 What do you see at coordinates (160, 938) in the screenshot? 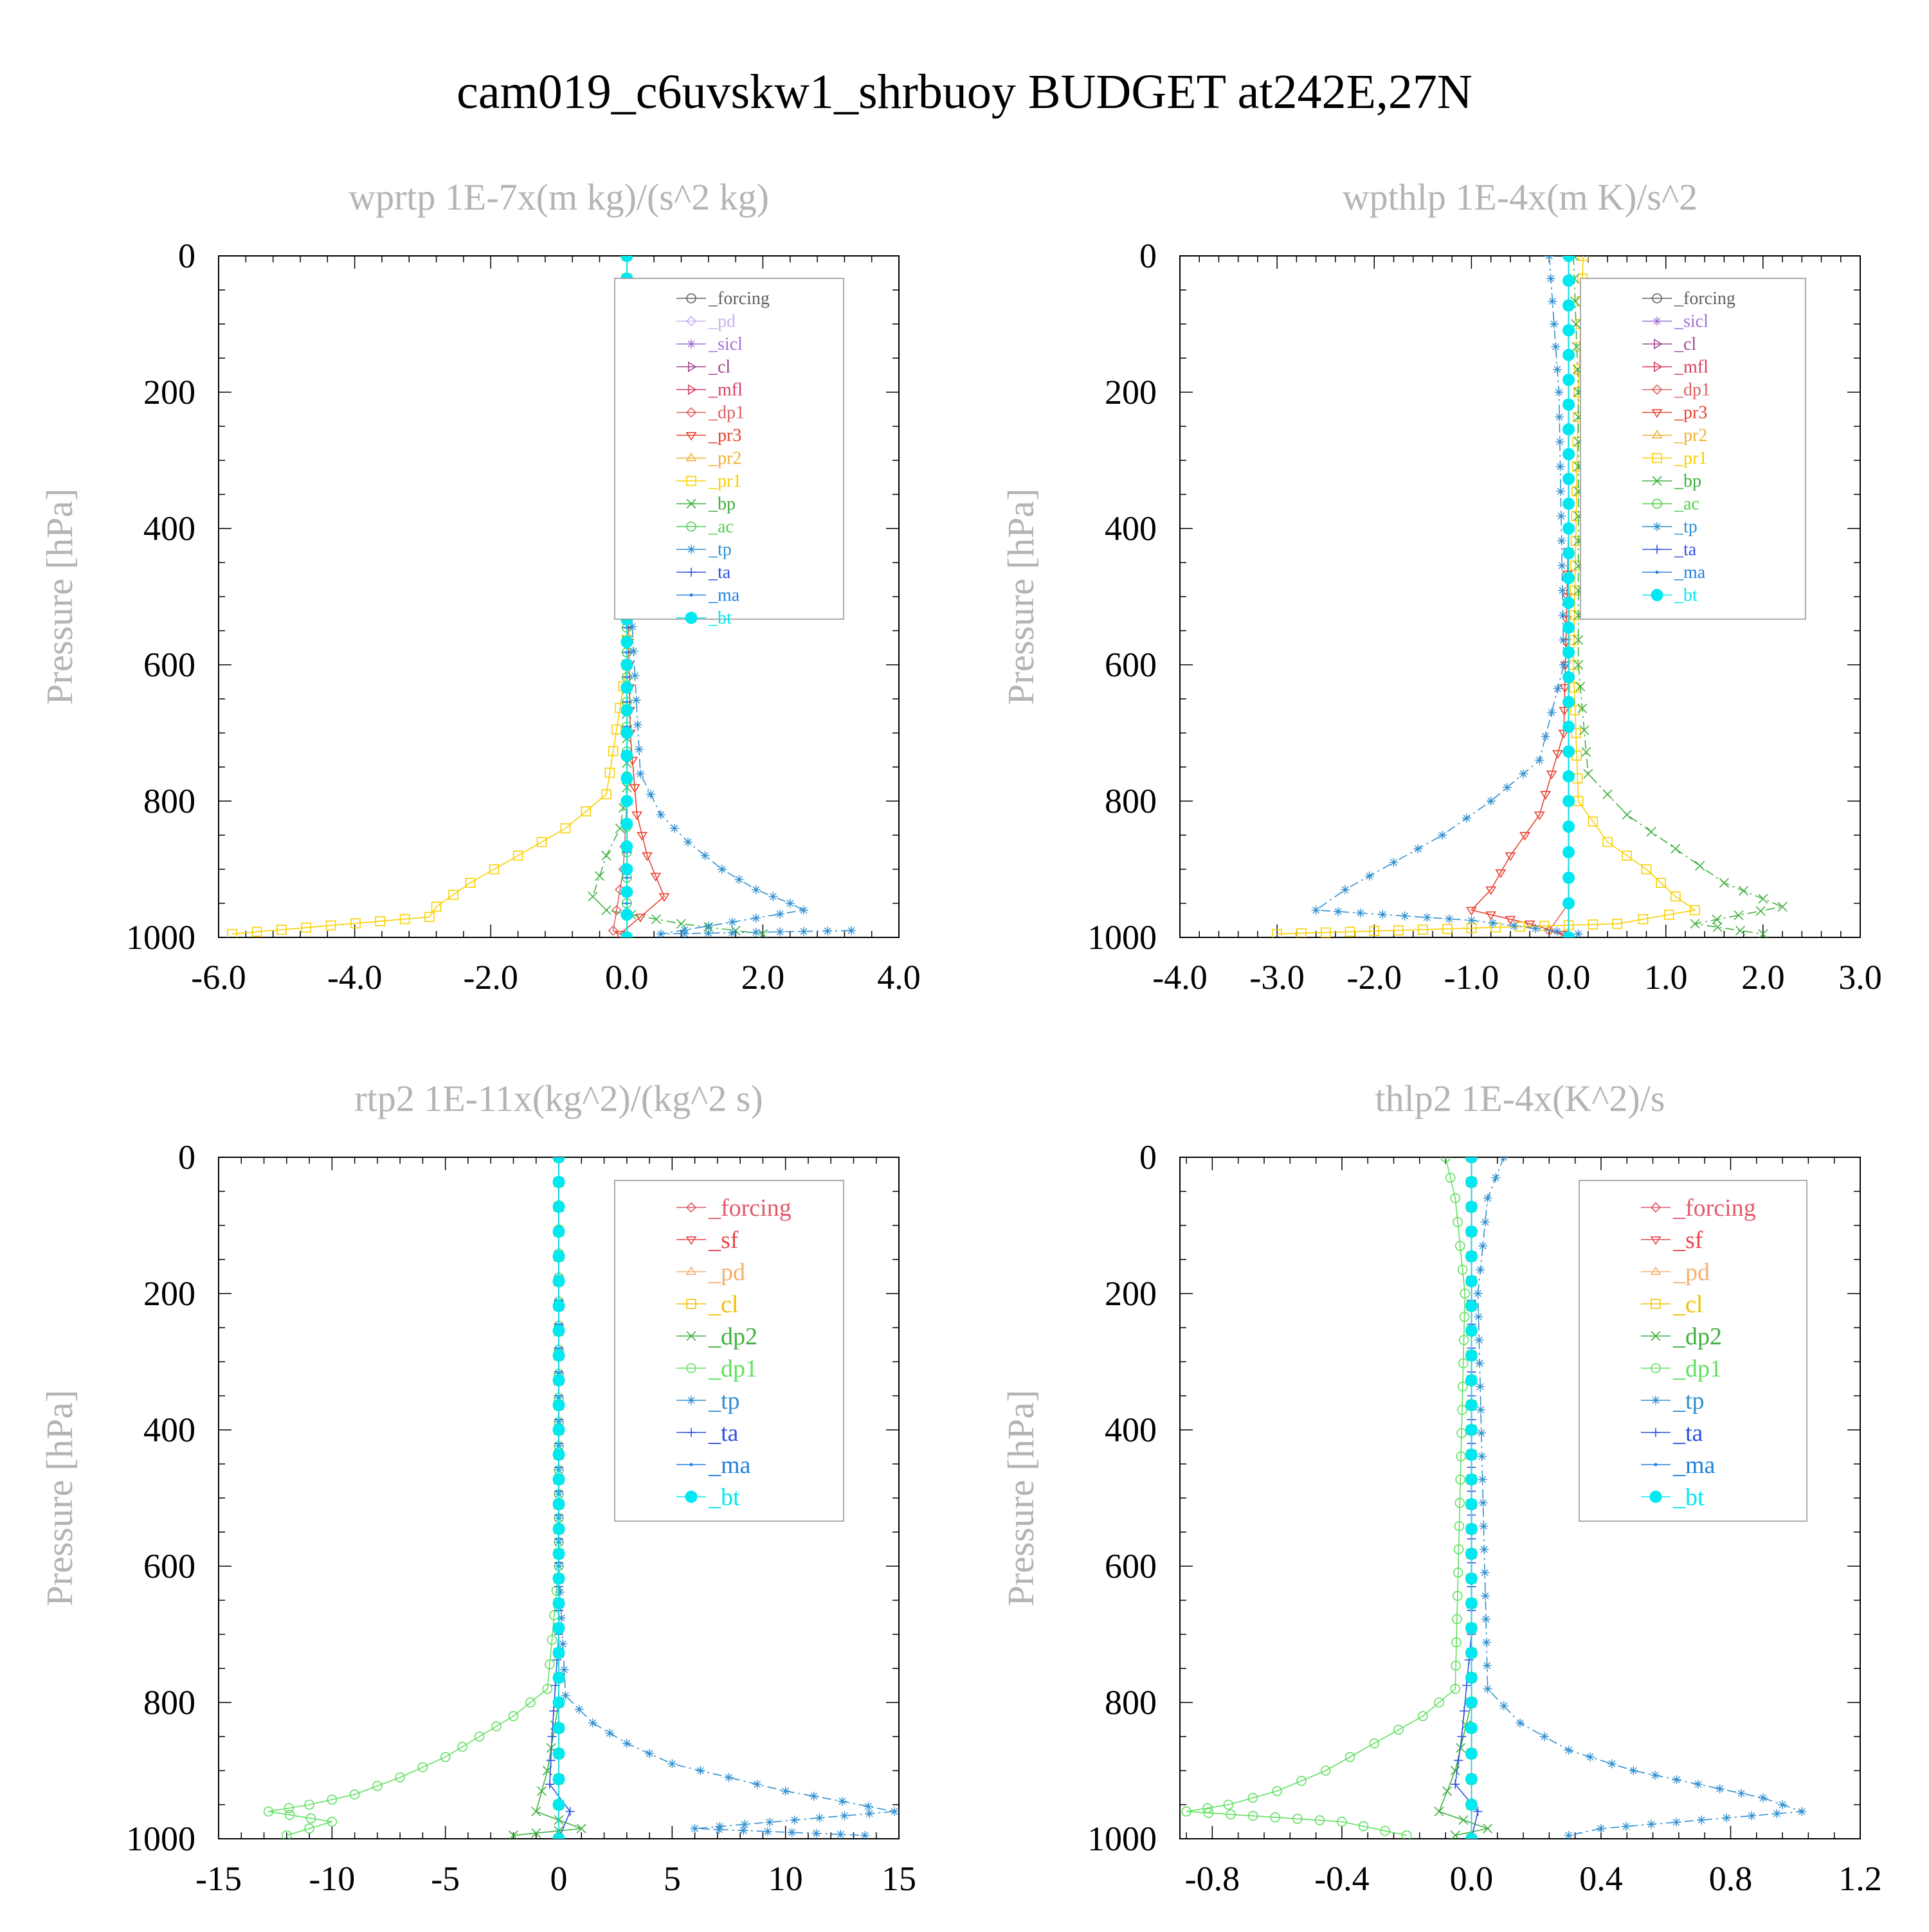
I see `y-tick-label: 1000` at bounding box center [160, 938].